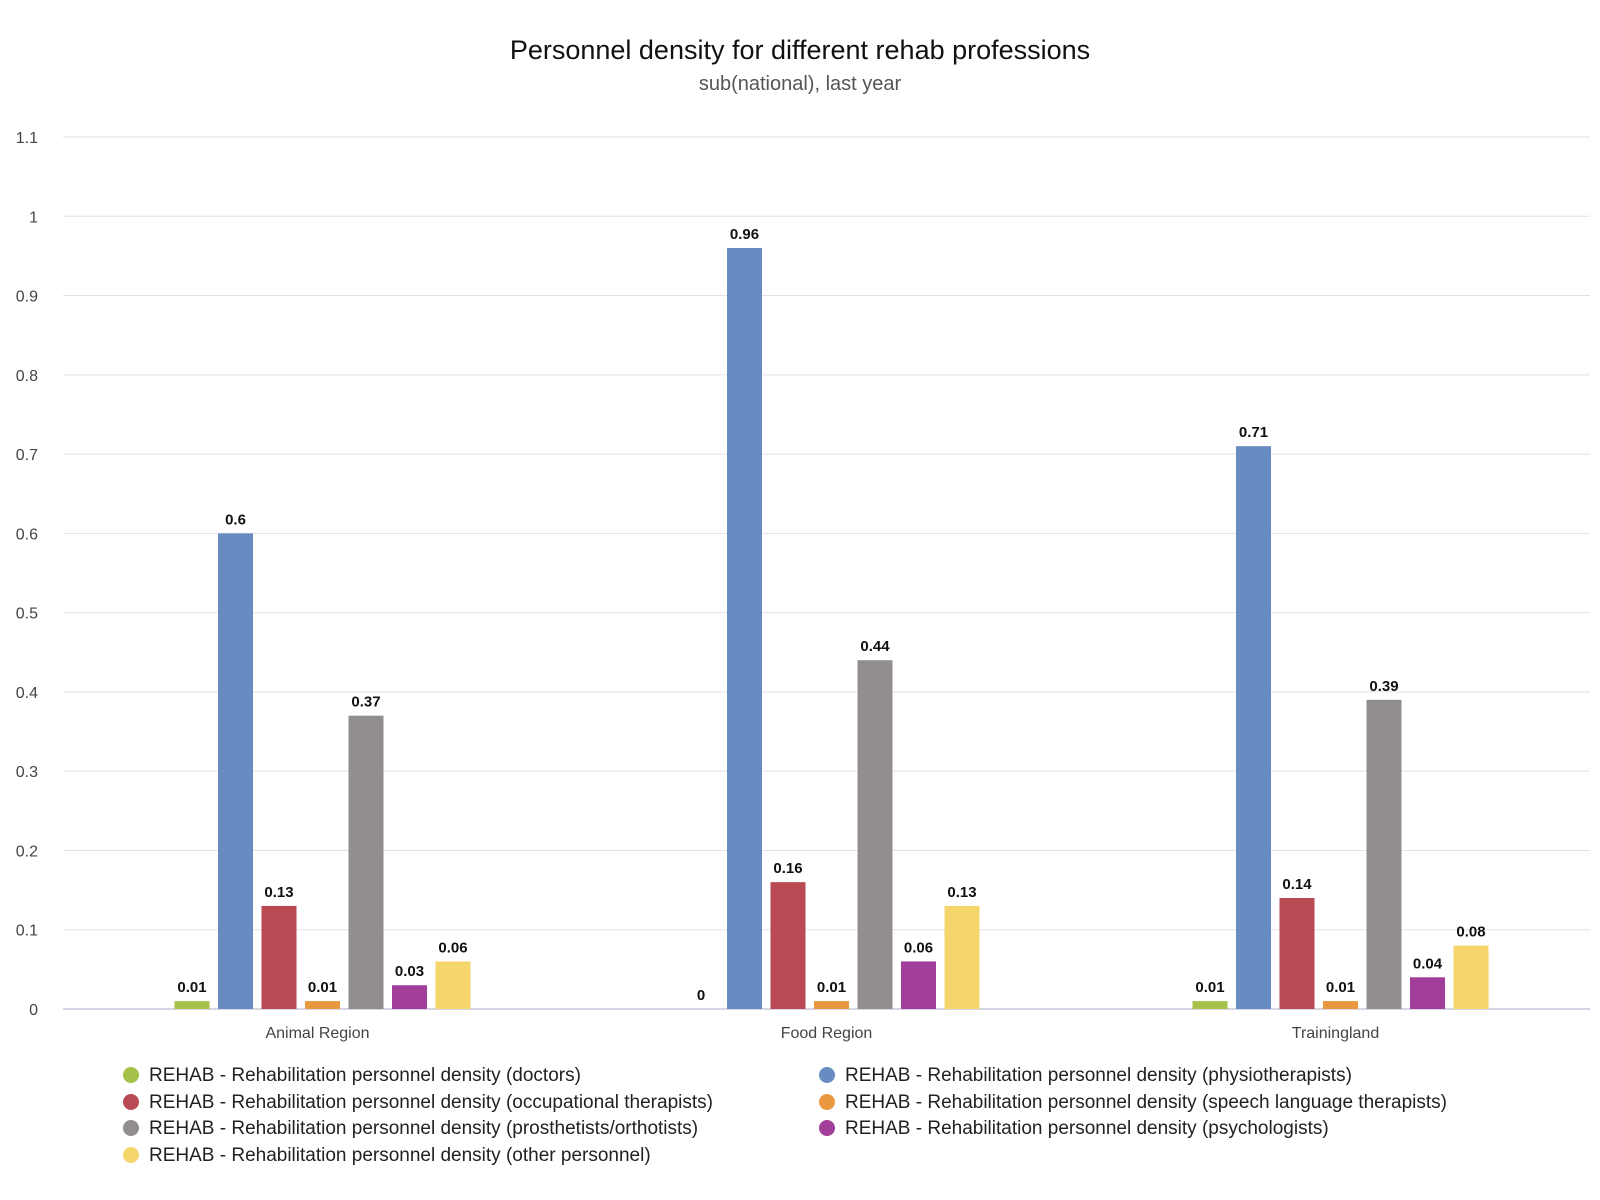  I want to click on data-label: 0.03, so click(409, 971).